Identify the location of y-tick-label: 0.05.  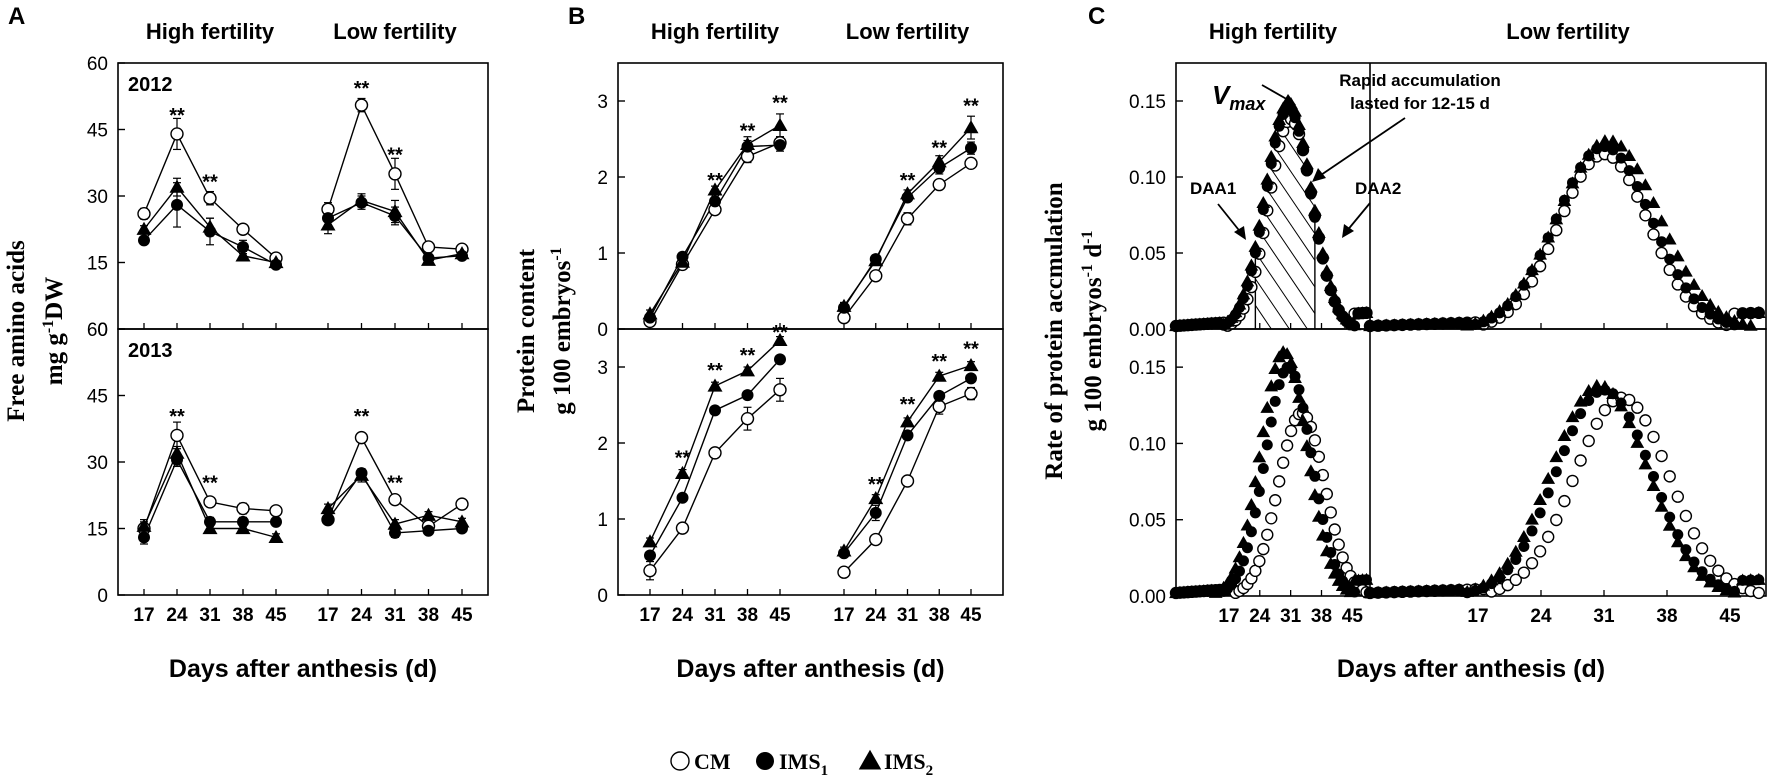
(1147, 521).